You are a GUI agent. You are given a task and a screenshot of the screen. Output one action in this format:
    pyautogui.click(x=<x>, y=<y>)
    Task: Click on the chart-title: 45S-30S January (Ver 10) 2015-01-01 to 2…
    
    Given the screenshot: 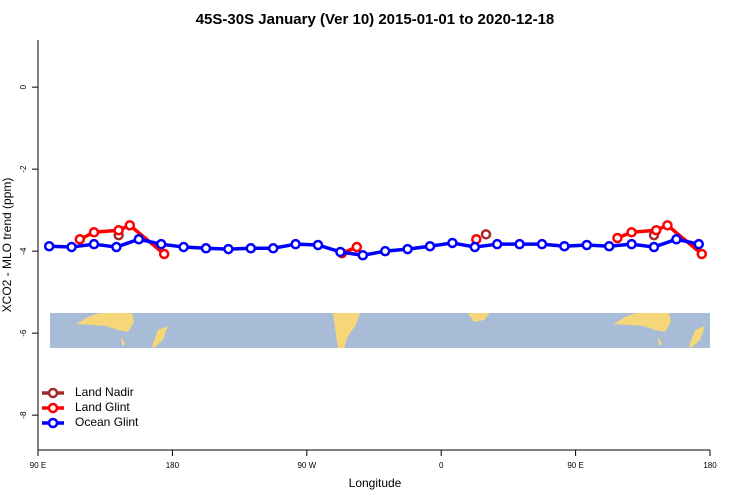 What is the action you would take?
    pyautogui.click(x=375, y=19)
    